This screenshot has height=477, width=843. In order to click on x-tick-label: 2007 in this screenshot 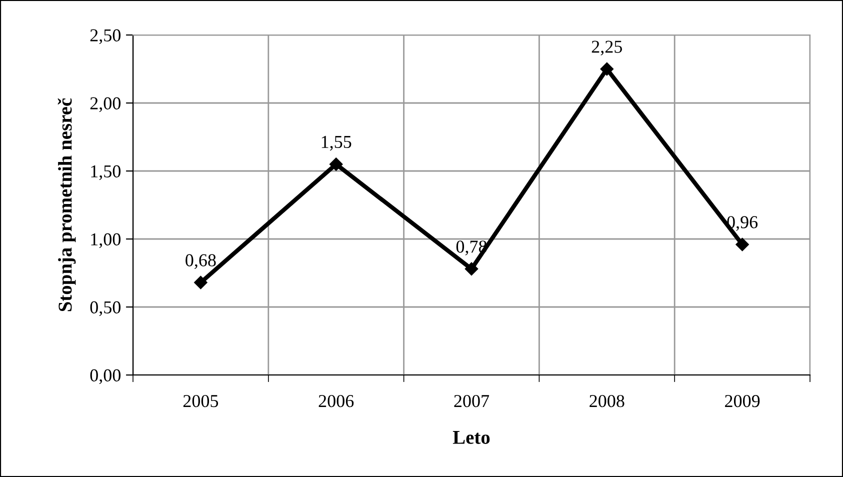, I will do `click(472, 401)`.